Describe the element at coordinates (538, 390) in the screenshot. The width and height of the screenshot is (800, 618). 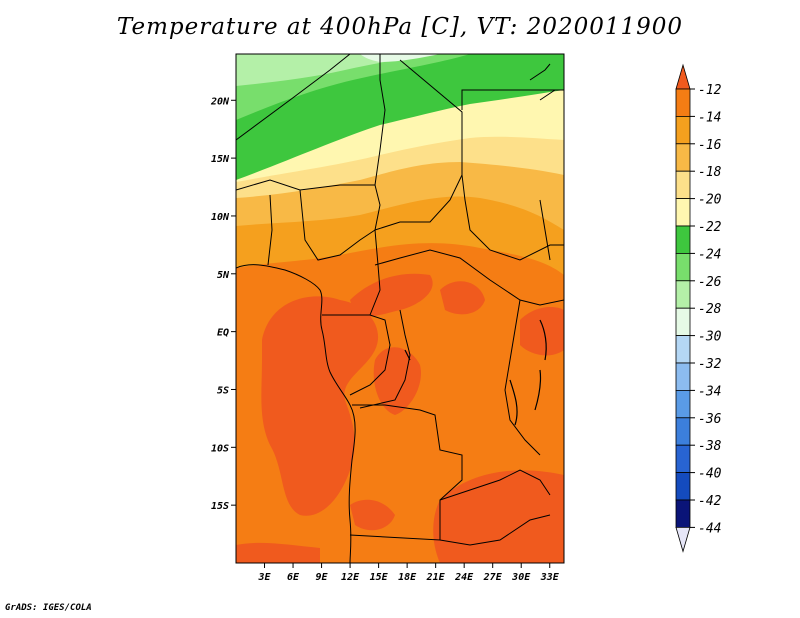
I see `lake-tanganyika` at that location.